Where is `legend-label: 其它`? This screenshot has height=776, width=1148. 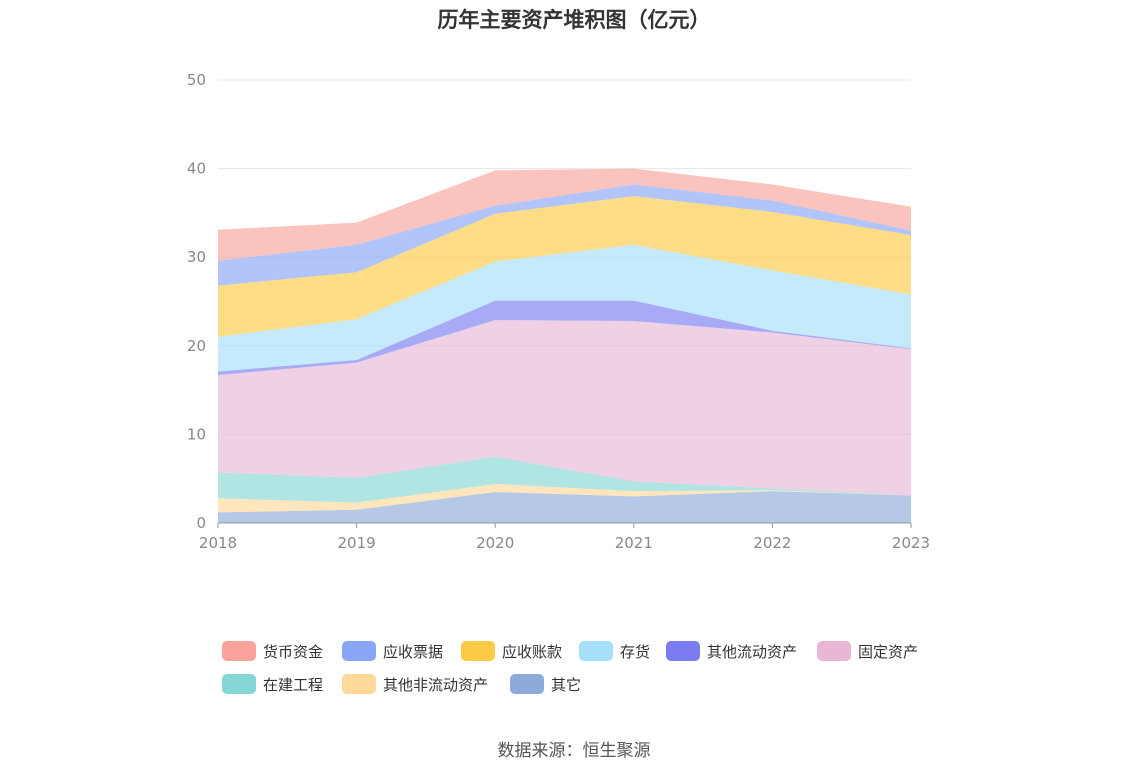 legend-label: 其它 is located at coordinates (566, 684).